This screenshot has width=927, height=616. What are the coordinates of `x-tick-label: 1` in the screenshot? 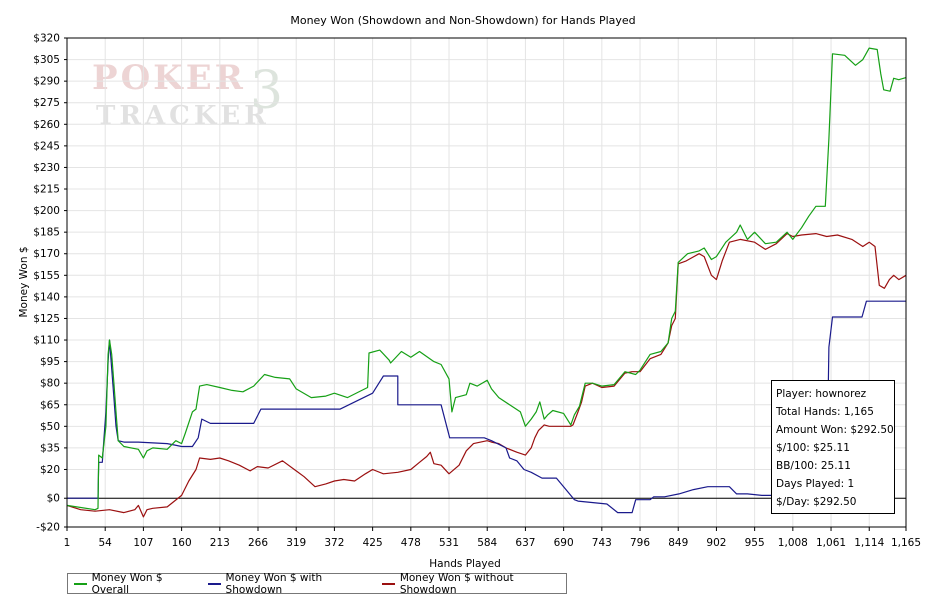 It's located at (67, 543).